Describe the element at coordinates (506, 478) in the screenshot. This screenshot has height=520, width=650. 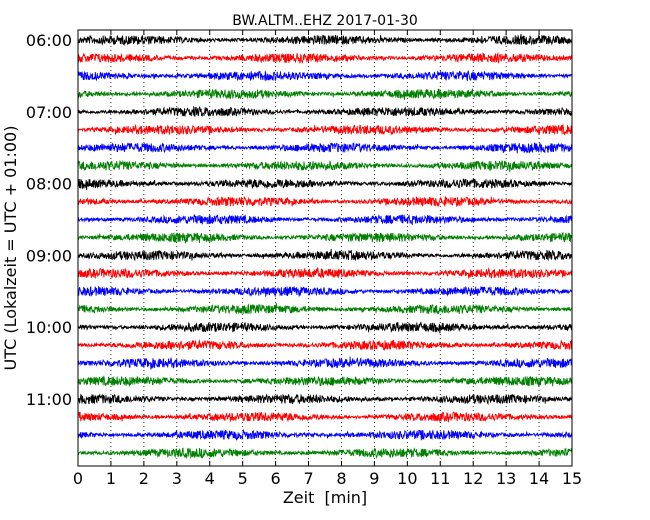
I see `x-tick-label: 13` at that location.